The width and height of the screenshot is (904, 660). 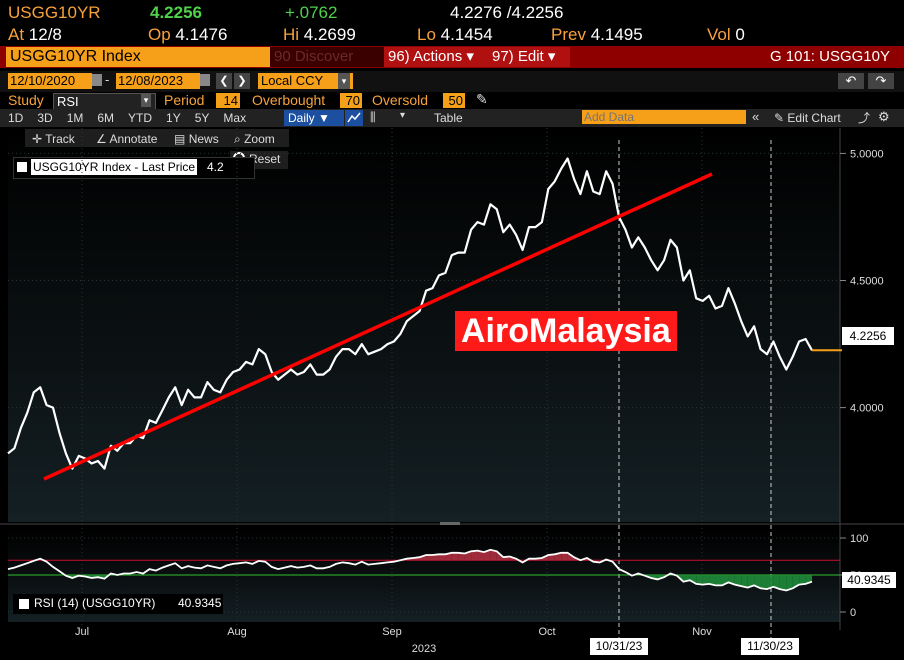 What do you see at coordinates (664, 117) in the screenshot?
I see `add-data-input` at bounding box center [664, 117].